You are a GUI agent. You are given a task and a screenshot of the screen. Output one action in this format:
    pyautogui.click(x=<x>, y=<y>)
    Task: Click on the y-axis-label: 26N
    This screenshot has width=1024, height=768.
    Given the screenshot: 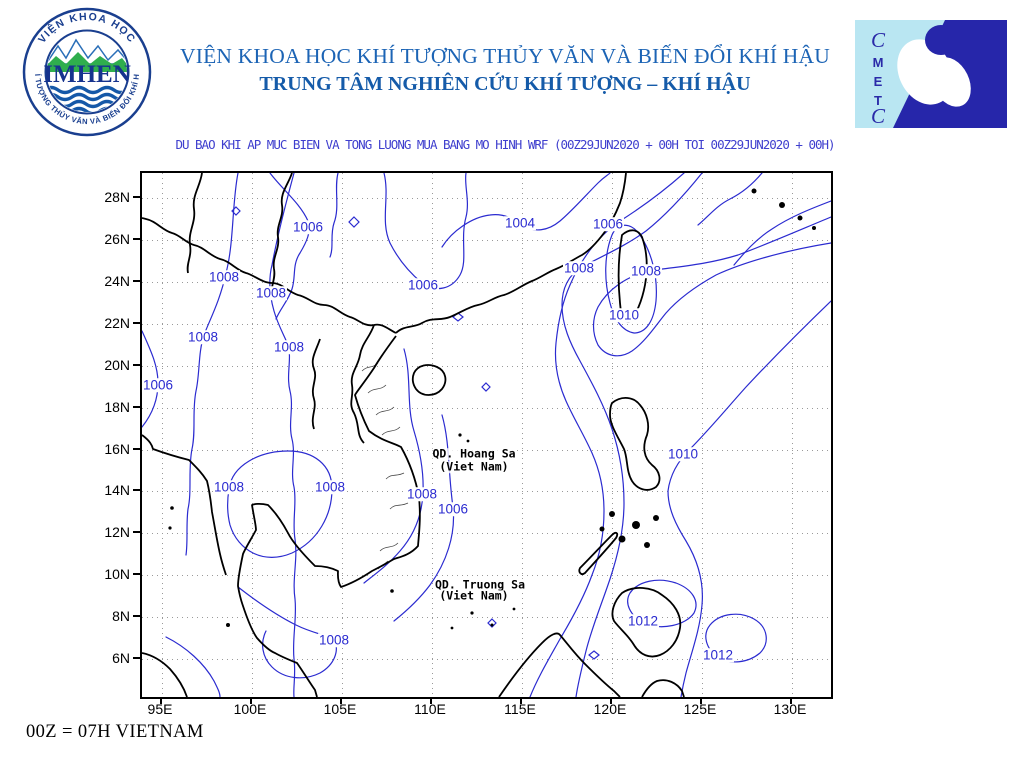 What is the action you would take?
    pyautogui.click(x=117, y=239)
    